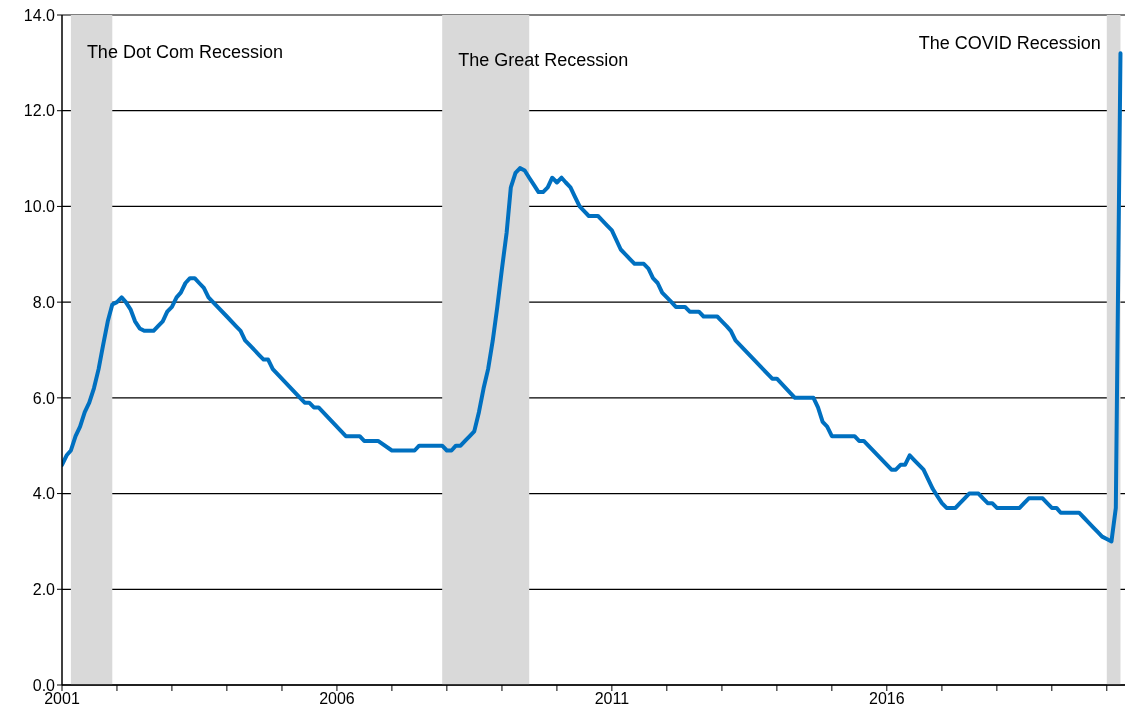 The width and height of the screenshot is (1134, 718). What do you see at coordinates (887, 699) in the screenshot?
I see `x-tick-label: 2016` at bounding box center [887, 699].